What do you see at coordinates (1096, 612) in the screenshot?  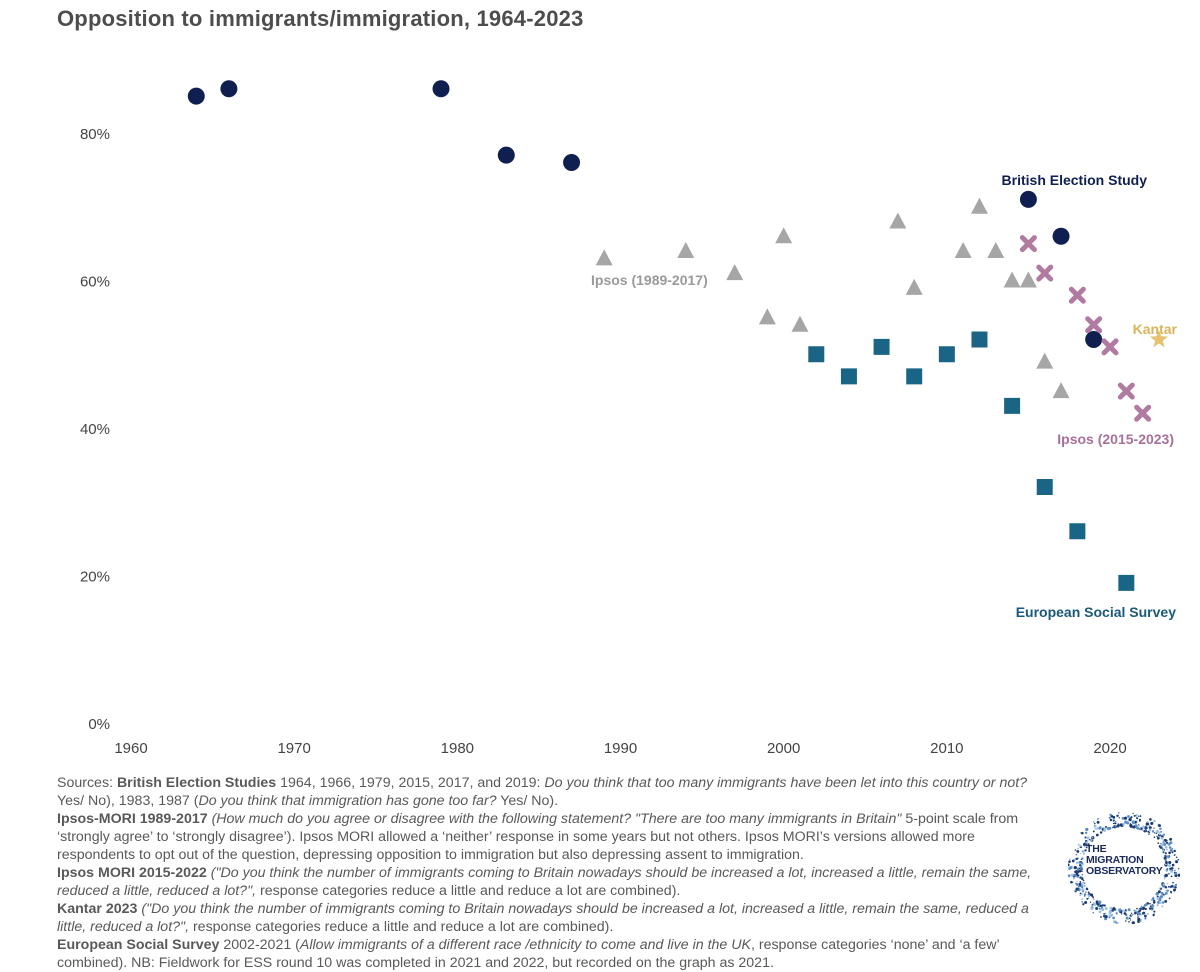 I see `european-social-survey-label: European Social Survey` at bounding box center [1096, 612].